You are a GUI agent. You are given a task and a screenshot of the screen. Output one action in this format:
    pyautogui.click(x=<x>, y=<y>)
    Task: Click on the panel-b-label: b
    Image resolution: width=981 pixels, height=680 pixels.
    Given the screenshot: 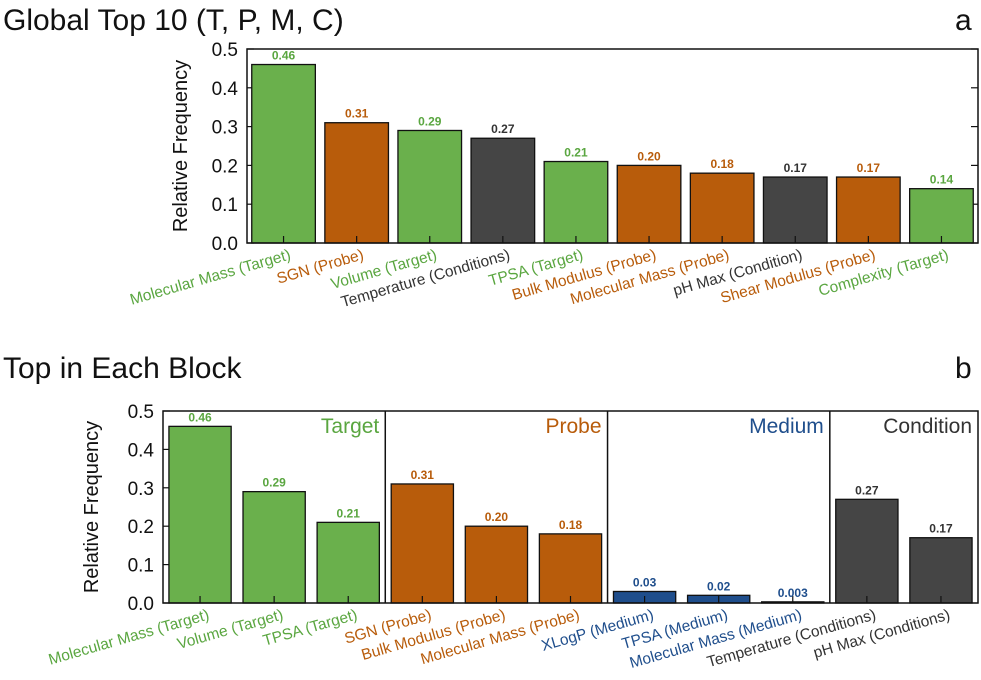 What is the action you would take?
    pyautogui.click(x=963, y=368)
    